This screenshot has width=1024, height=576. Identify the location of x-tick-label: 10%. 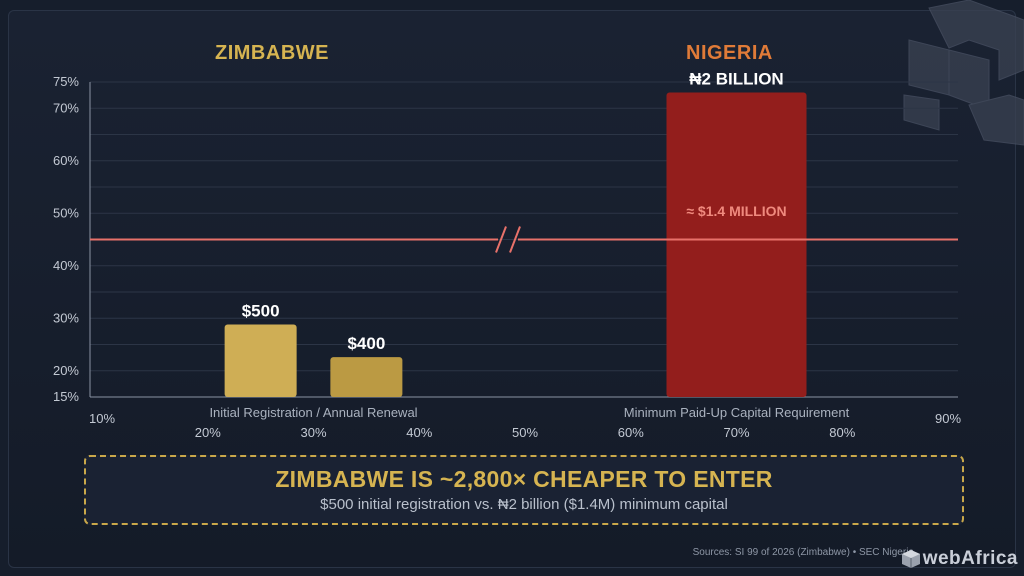
(102, 418).